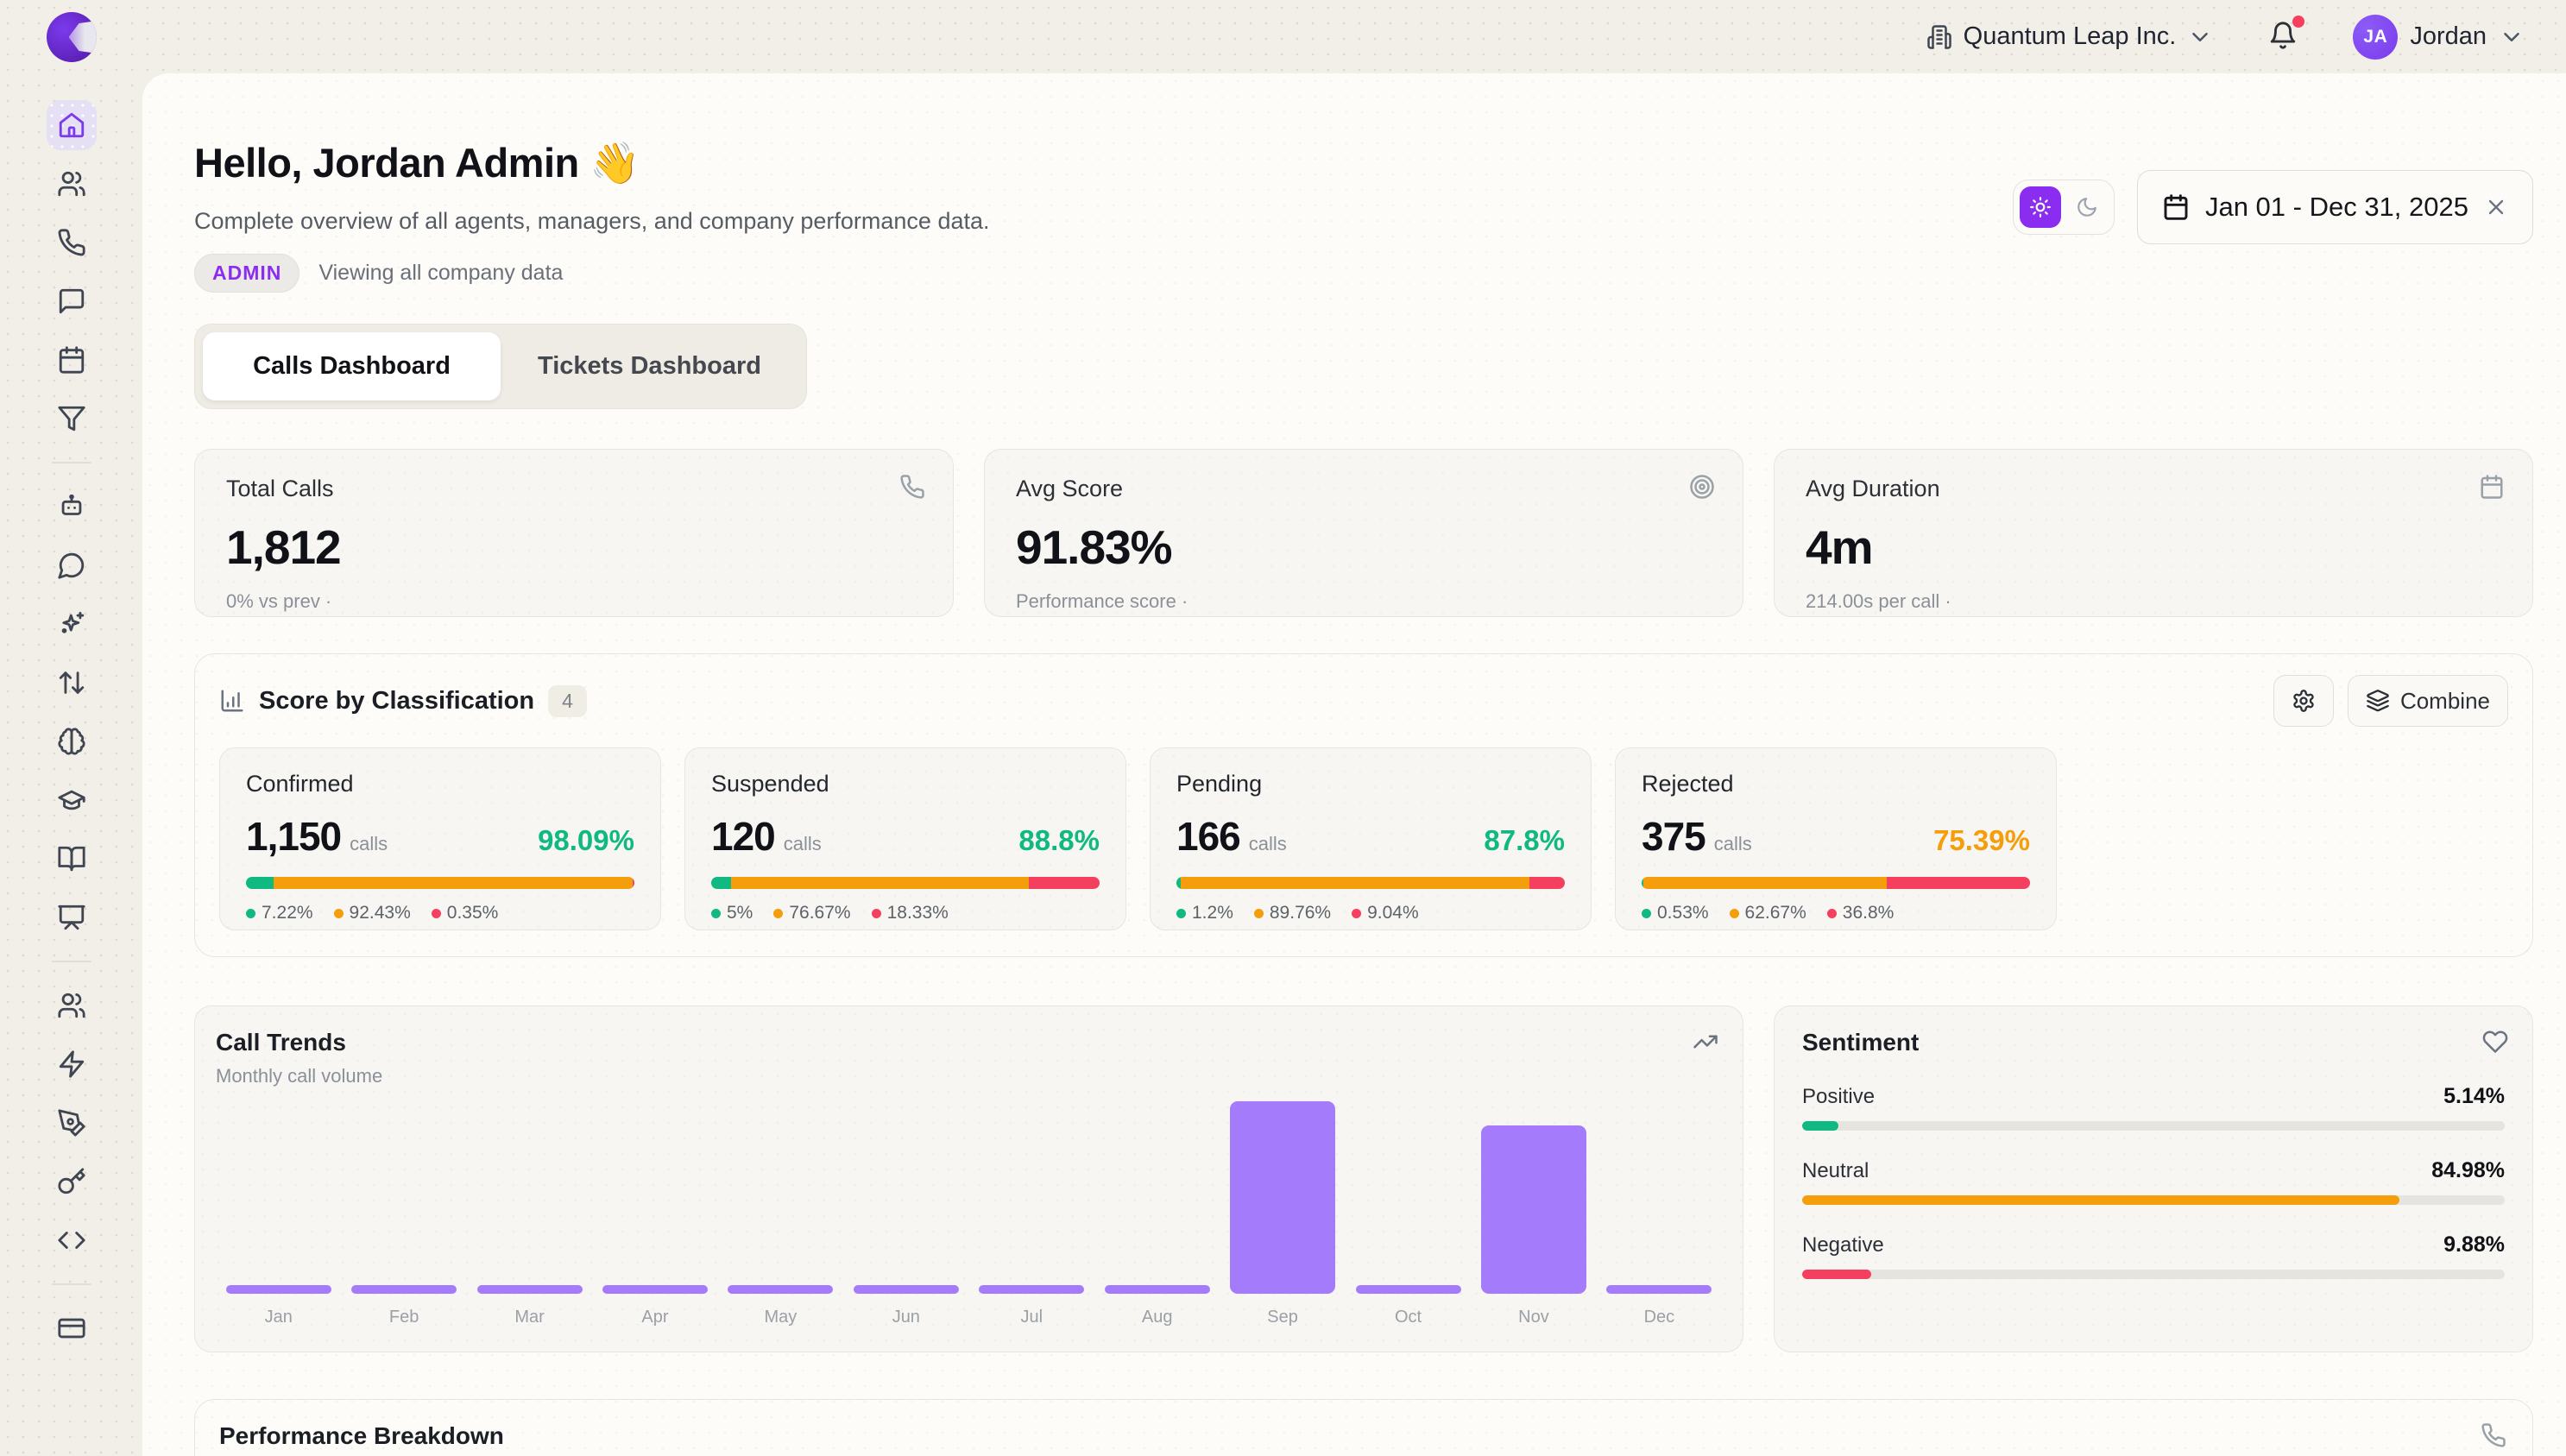 Image resolution: width=2566 pixels, height=1456 pixels. I want to click on trend-bar-jan, so click(278, 1290).